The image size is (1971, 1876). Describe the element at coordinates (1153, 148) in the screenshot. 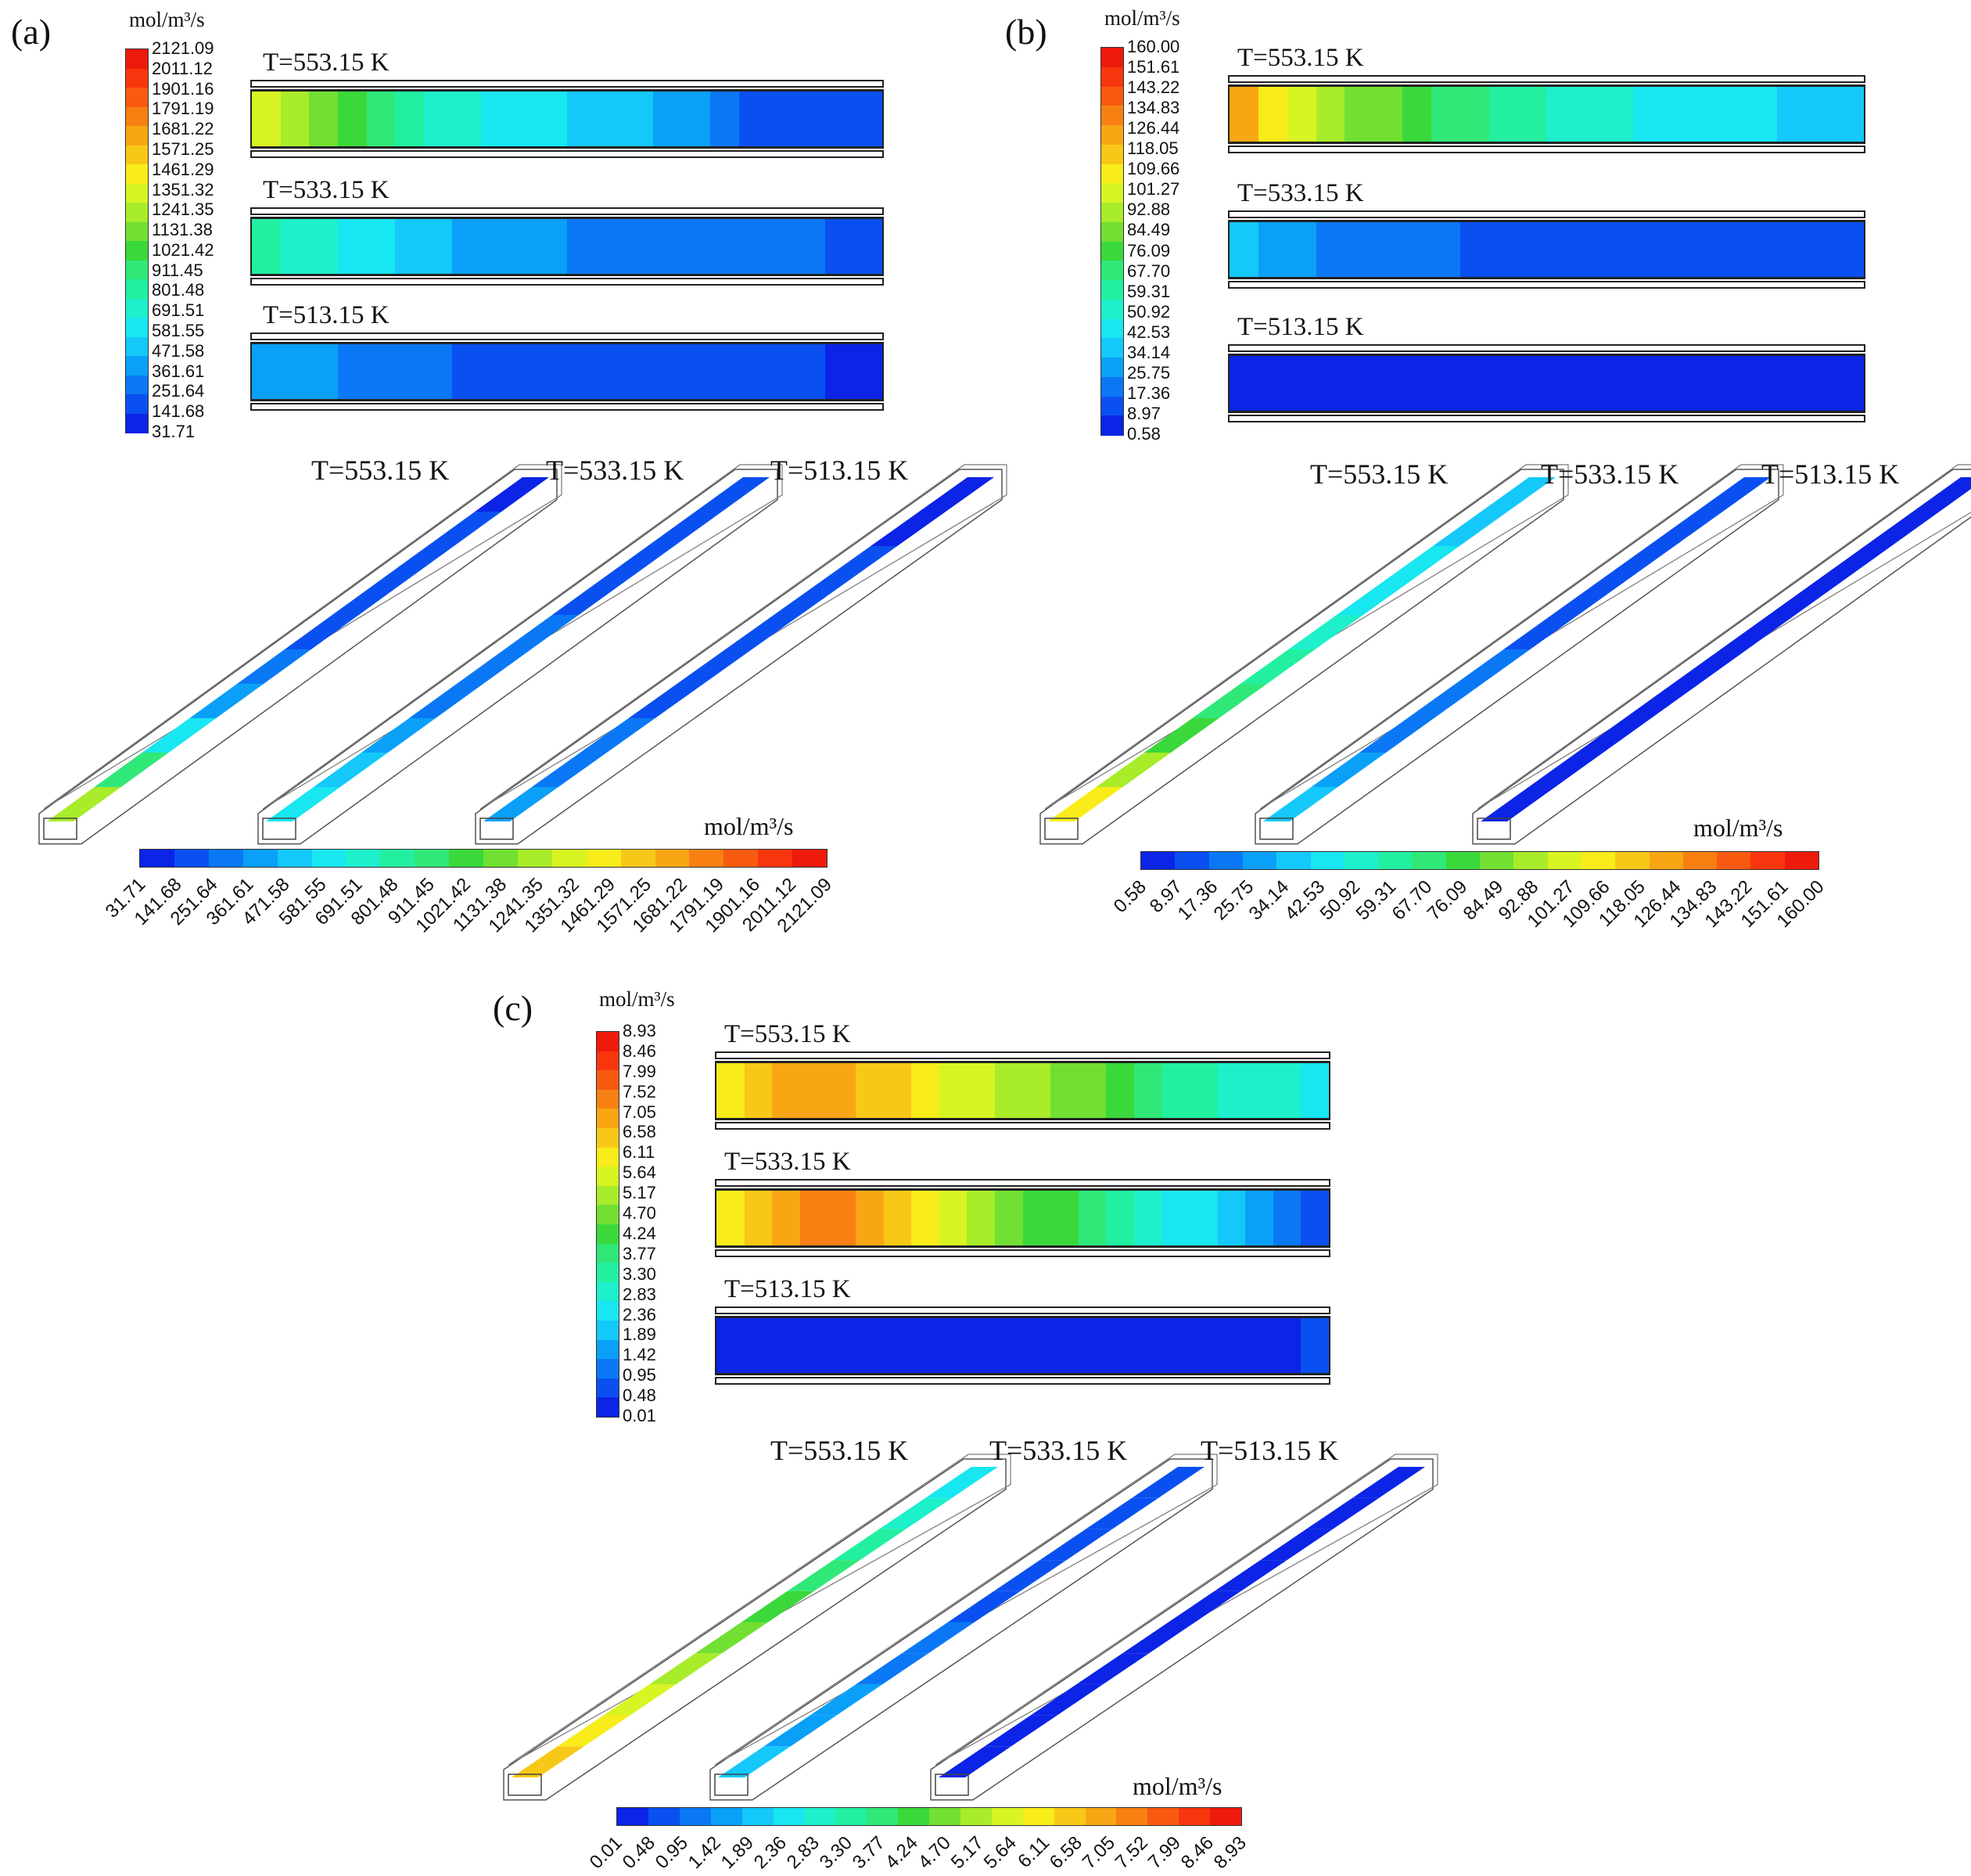

I see `vertical-colorbar-tick-b: 118.05` at that location.